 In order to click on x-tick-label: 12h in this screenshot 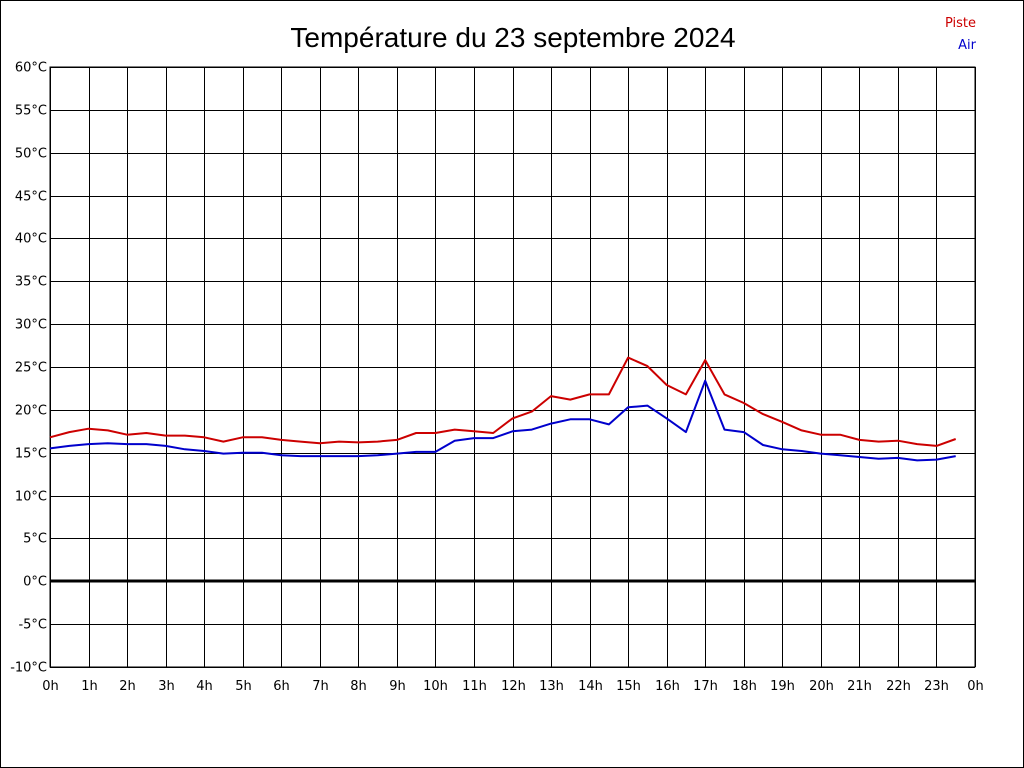, I will do `click(513, 686)`.